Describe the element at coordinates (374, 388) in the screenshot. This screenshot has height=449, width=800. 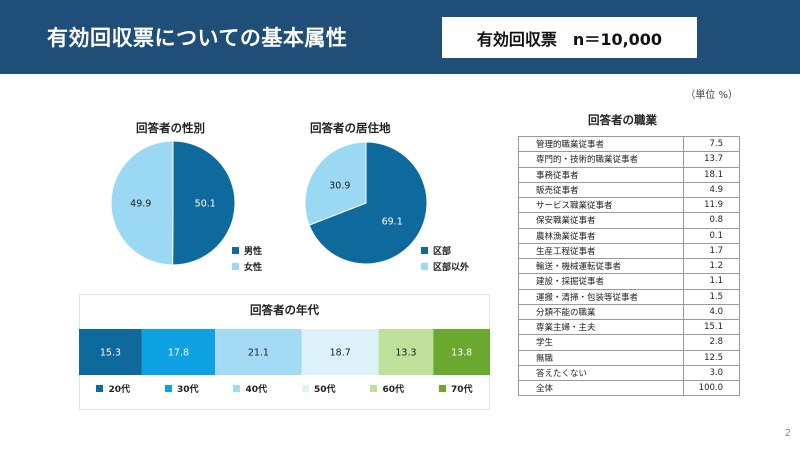
I see `legend-swatch-60s` at that location.